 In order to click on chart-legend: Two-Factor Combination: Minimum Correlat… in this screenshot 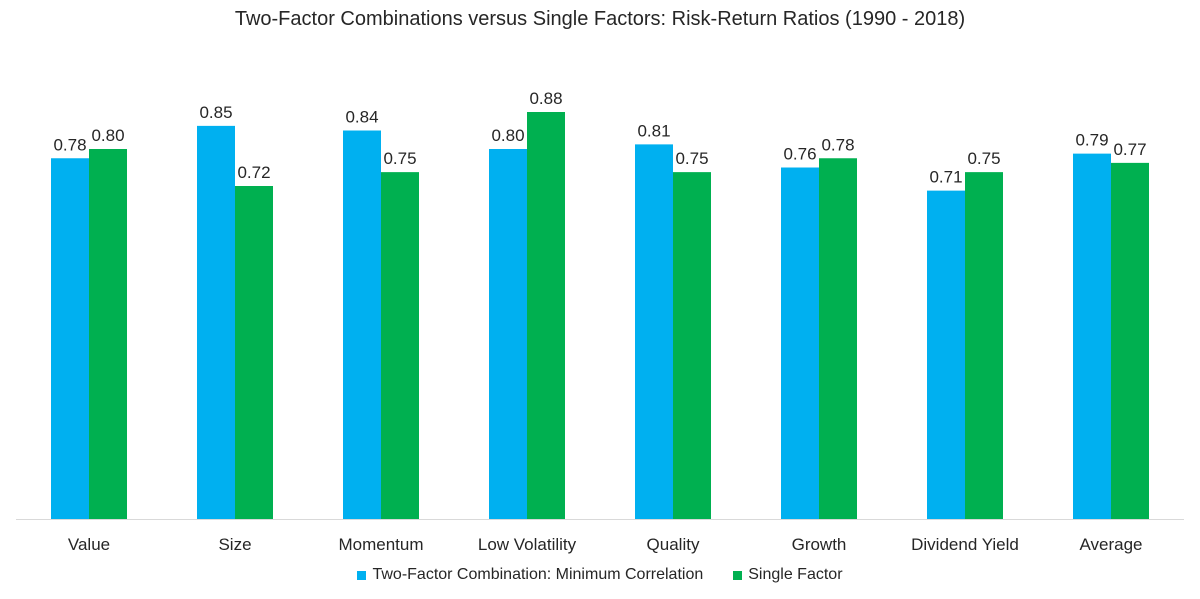, I will do `click(600, 575)`.